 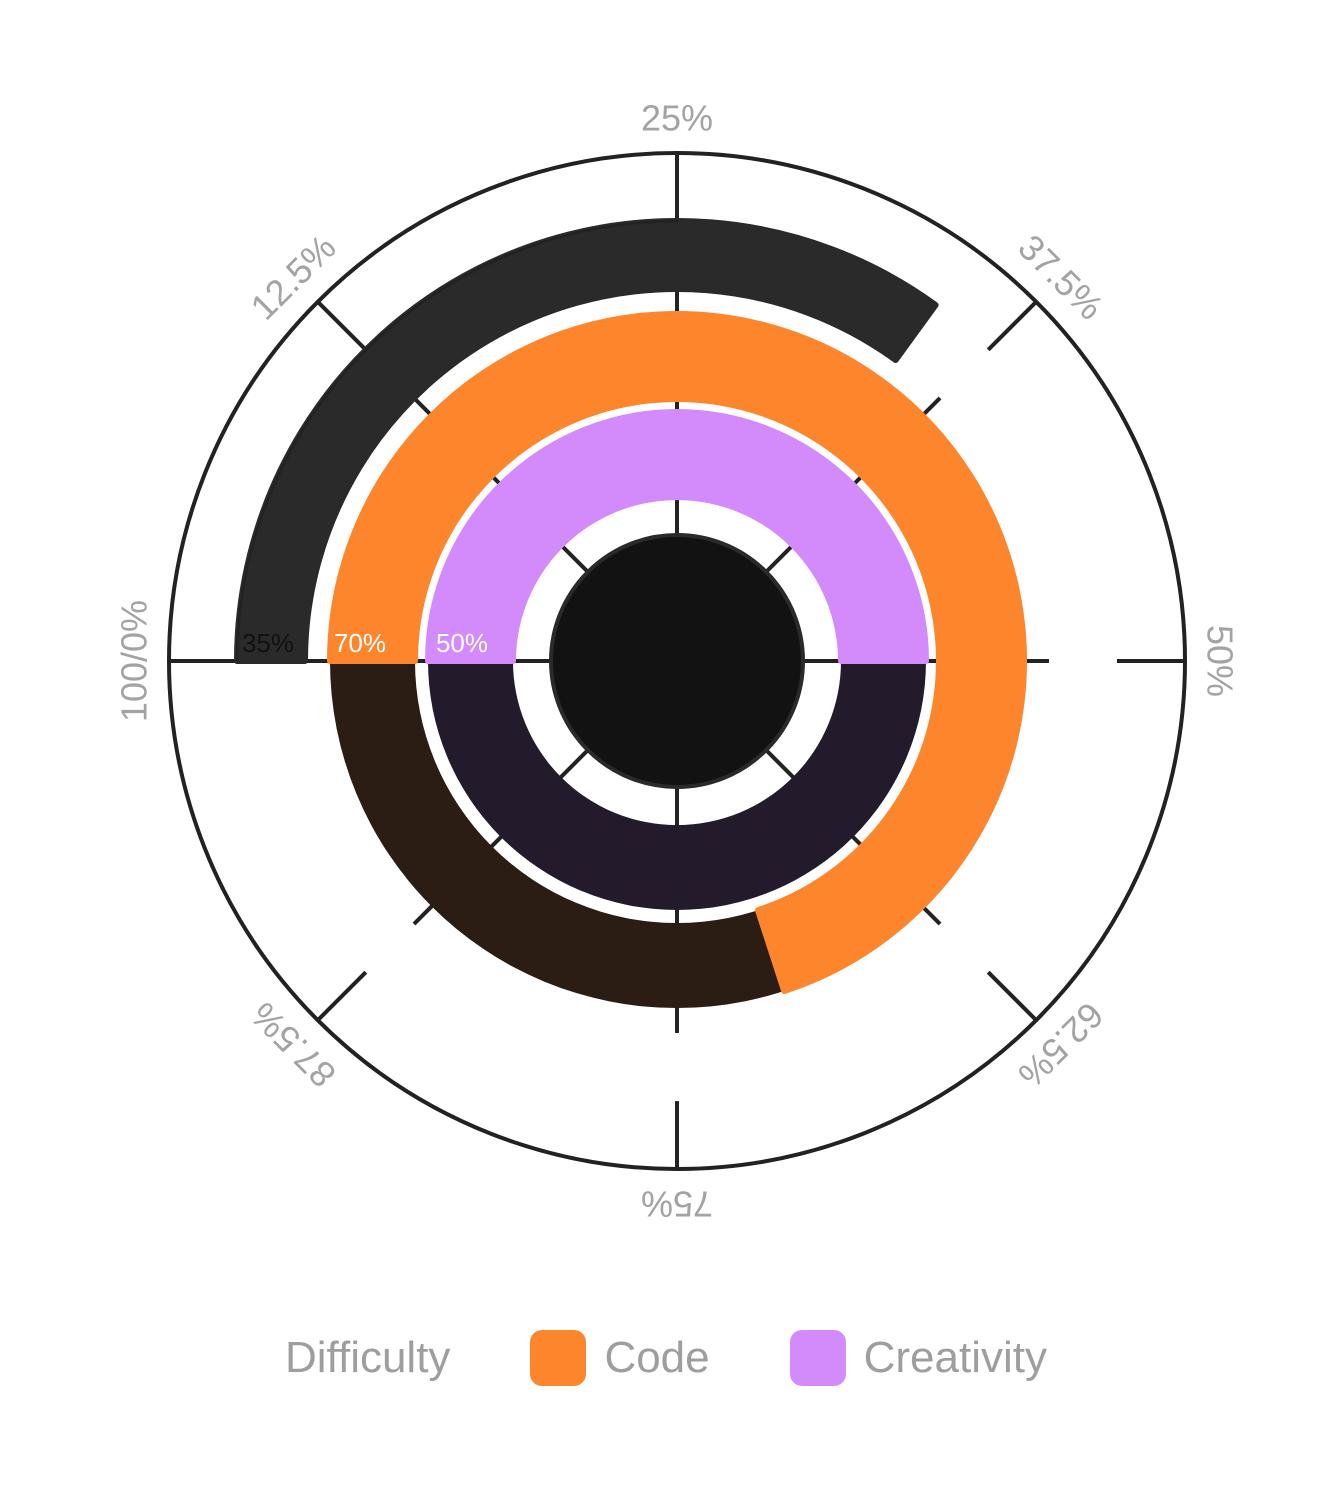 I want to click on legend-label-difficulty: Difficulty, so click(x=367, y=1357).